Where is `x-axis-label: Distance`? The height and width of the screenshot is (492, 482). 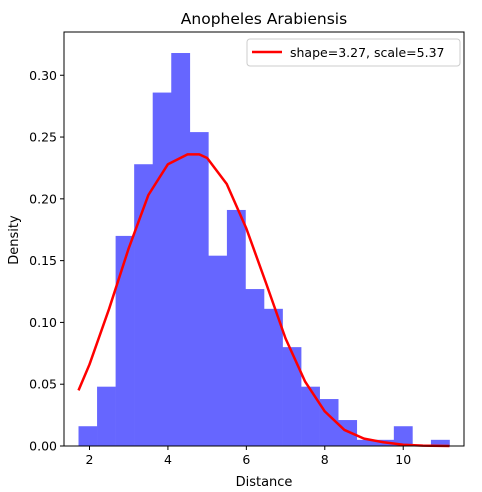 x-axis-label: Distance is located at coordinates (264, 482).